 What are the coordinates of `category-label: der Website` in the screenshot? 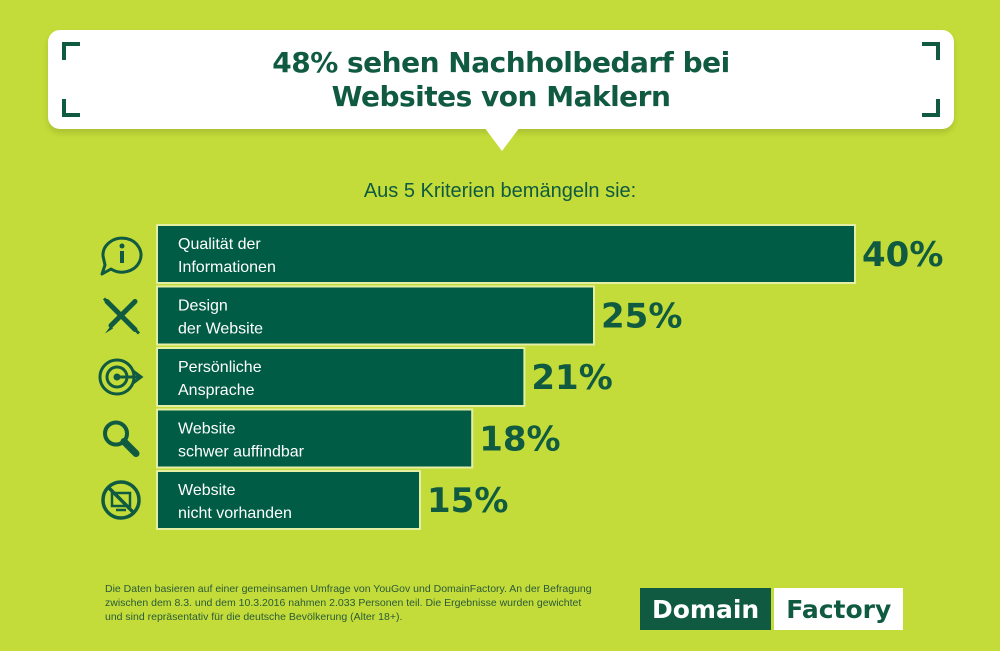 It's located at (220, 329).